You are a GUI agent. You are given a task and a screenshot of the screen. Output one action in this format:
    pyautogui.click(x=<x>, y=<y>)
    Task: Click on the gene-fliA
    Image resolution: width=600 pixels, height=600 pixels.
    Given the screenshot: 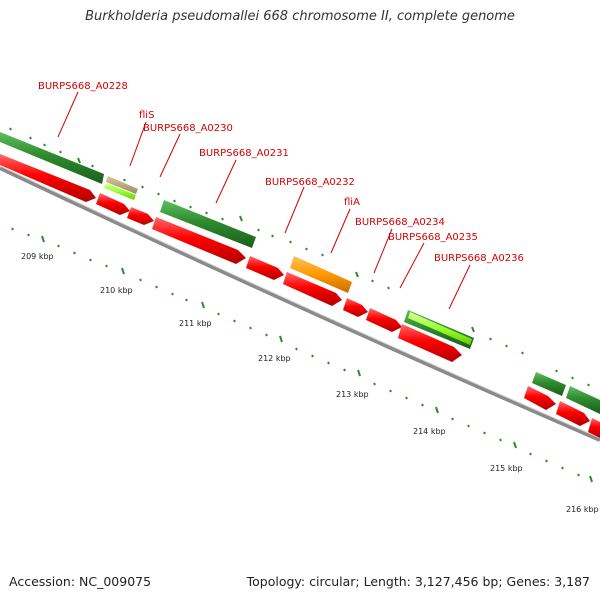 What is the action you would take?
    pyautogui.click(x=321, y=274)
    